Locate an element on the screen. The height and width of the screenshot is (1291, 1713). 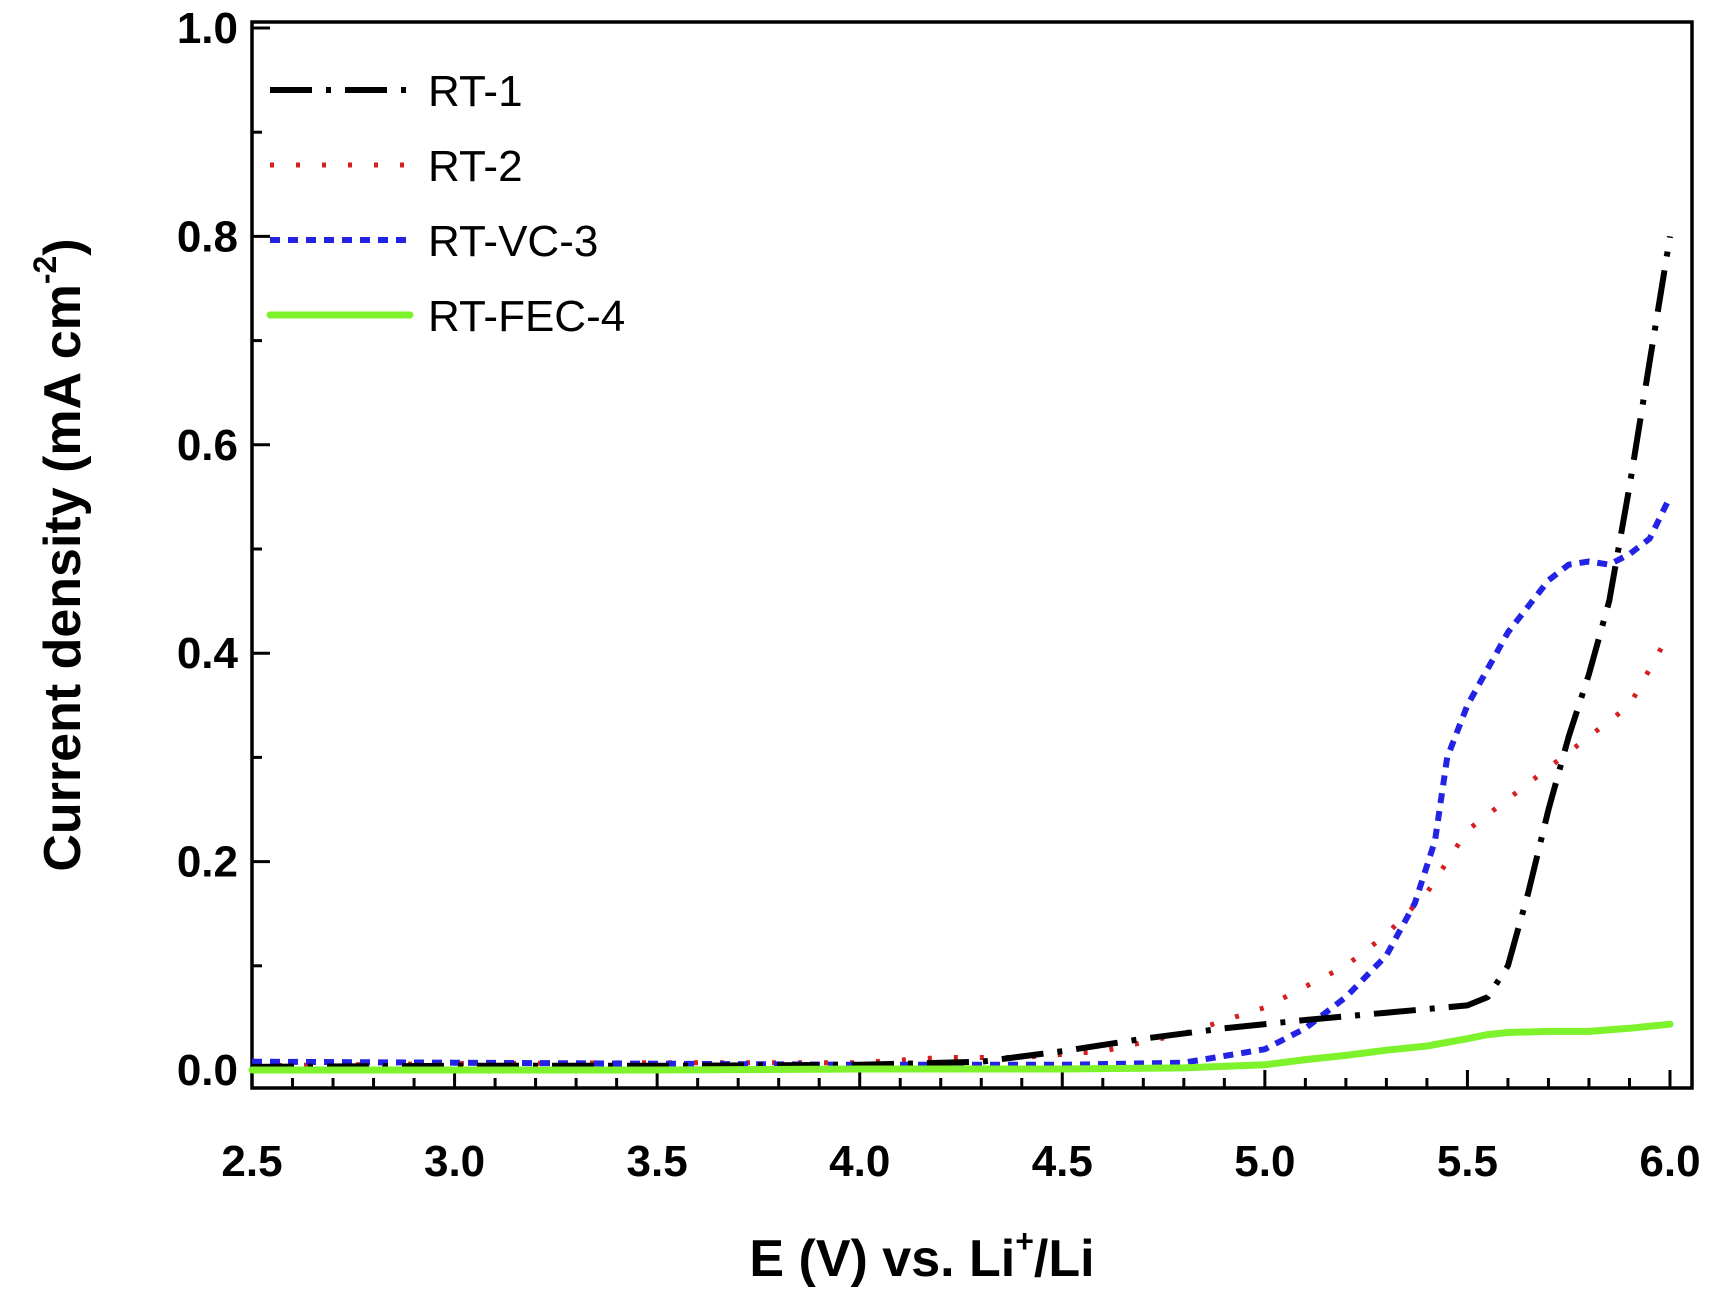
y-tick-label: 1.0 is located at coordinates (207, 28).